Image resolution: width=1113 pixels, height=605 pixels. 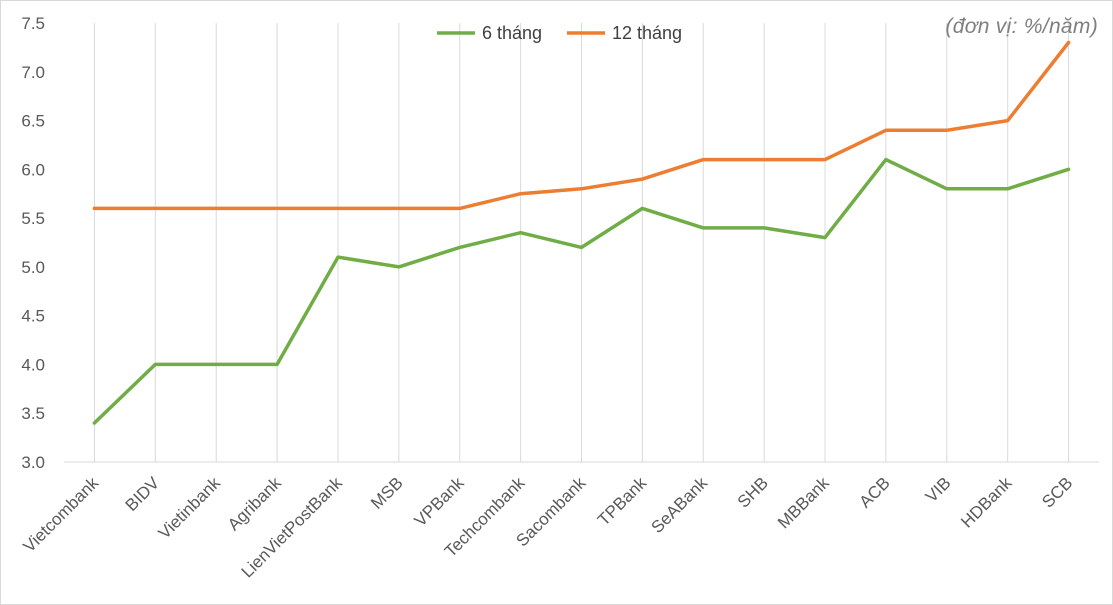 What do you see at coordinates (254, 503) in the screenshot?
I see `x-tick-label: Agribank` at bounding box center [254, 503].